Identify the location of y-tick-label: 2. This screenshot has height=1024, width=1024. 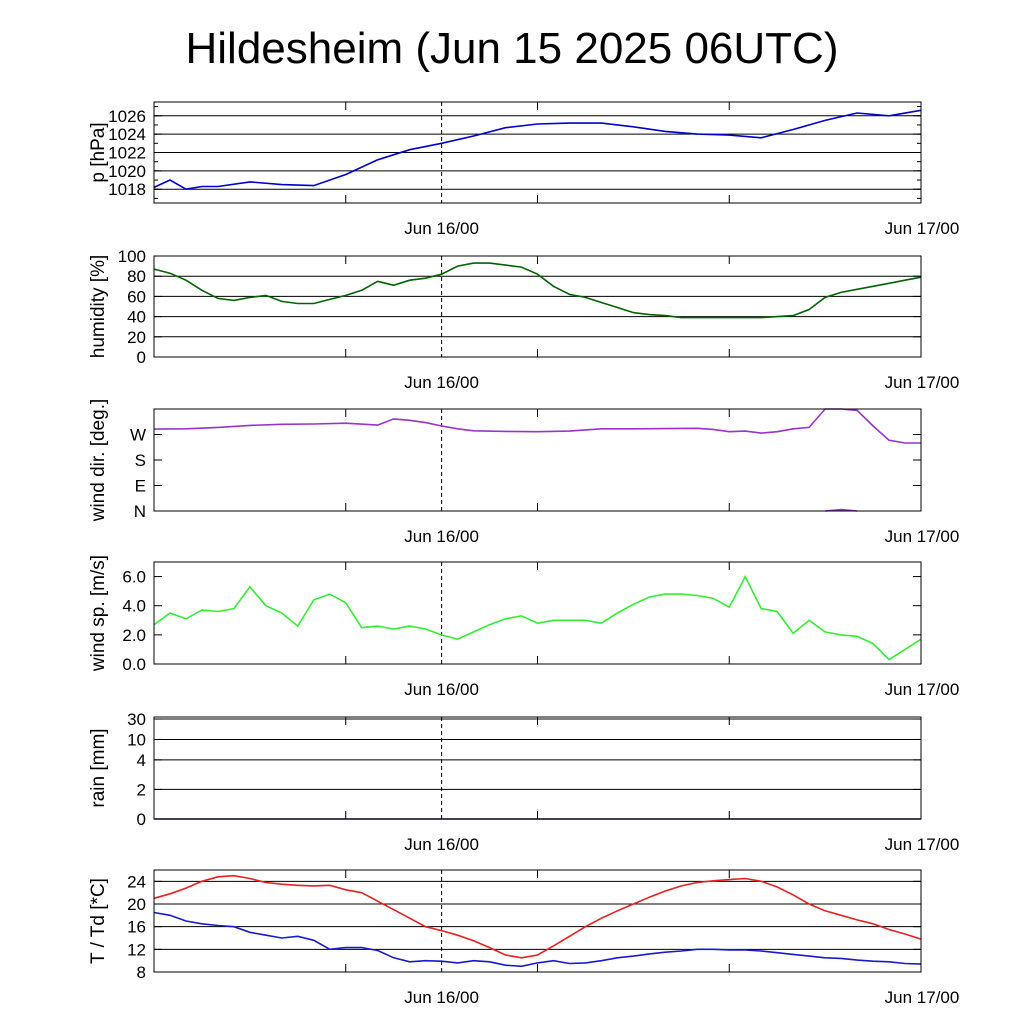
(141, 789).